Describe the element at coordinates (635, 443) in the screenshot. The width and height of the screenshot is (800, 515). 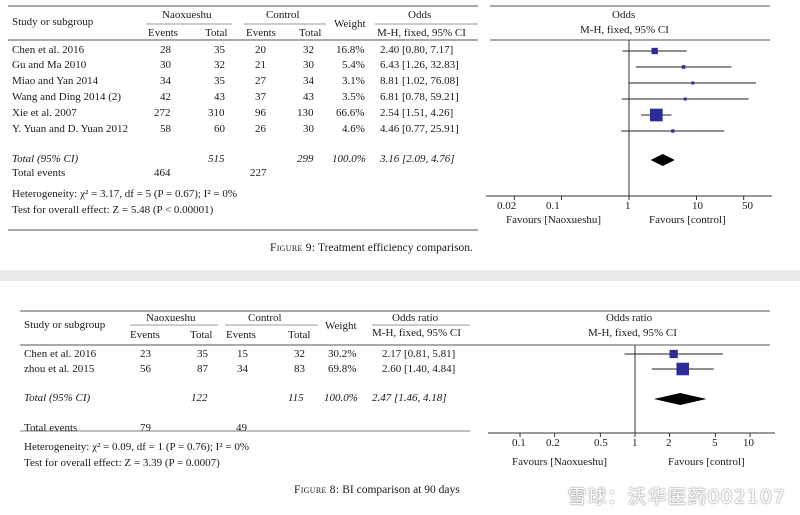
I see `tick-label: 1` at that location.